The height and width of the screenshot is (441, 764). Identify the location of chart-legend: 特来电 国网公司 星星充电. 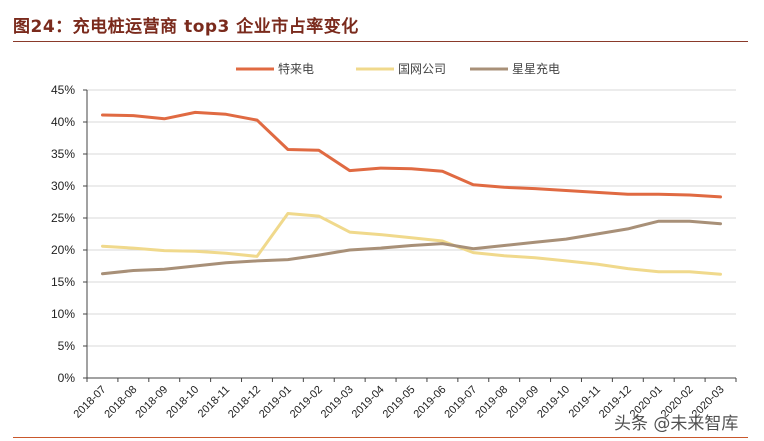
(398, 68).